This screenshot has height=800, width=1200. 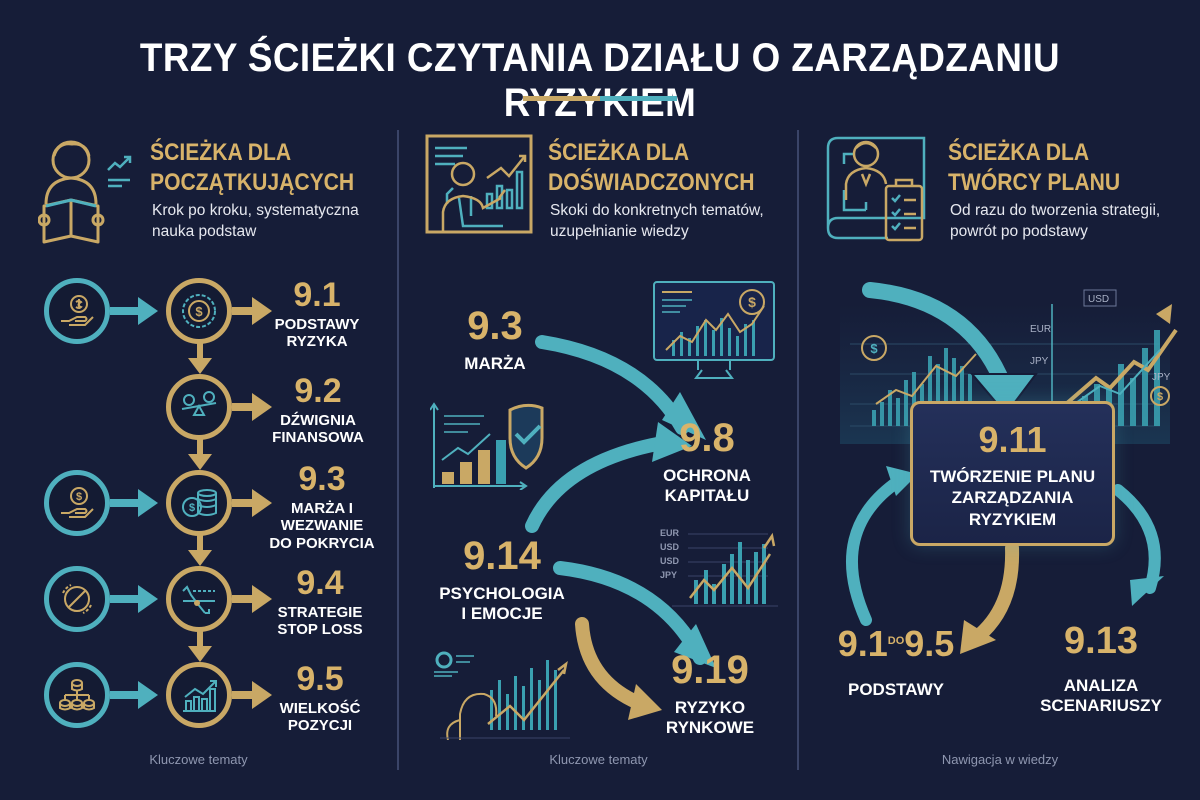 What do you see at coordinates (710, 670) in the screenshot?
I see `node-number: 9.19` at bounding box center [710, 670].